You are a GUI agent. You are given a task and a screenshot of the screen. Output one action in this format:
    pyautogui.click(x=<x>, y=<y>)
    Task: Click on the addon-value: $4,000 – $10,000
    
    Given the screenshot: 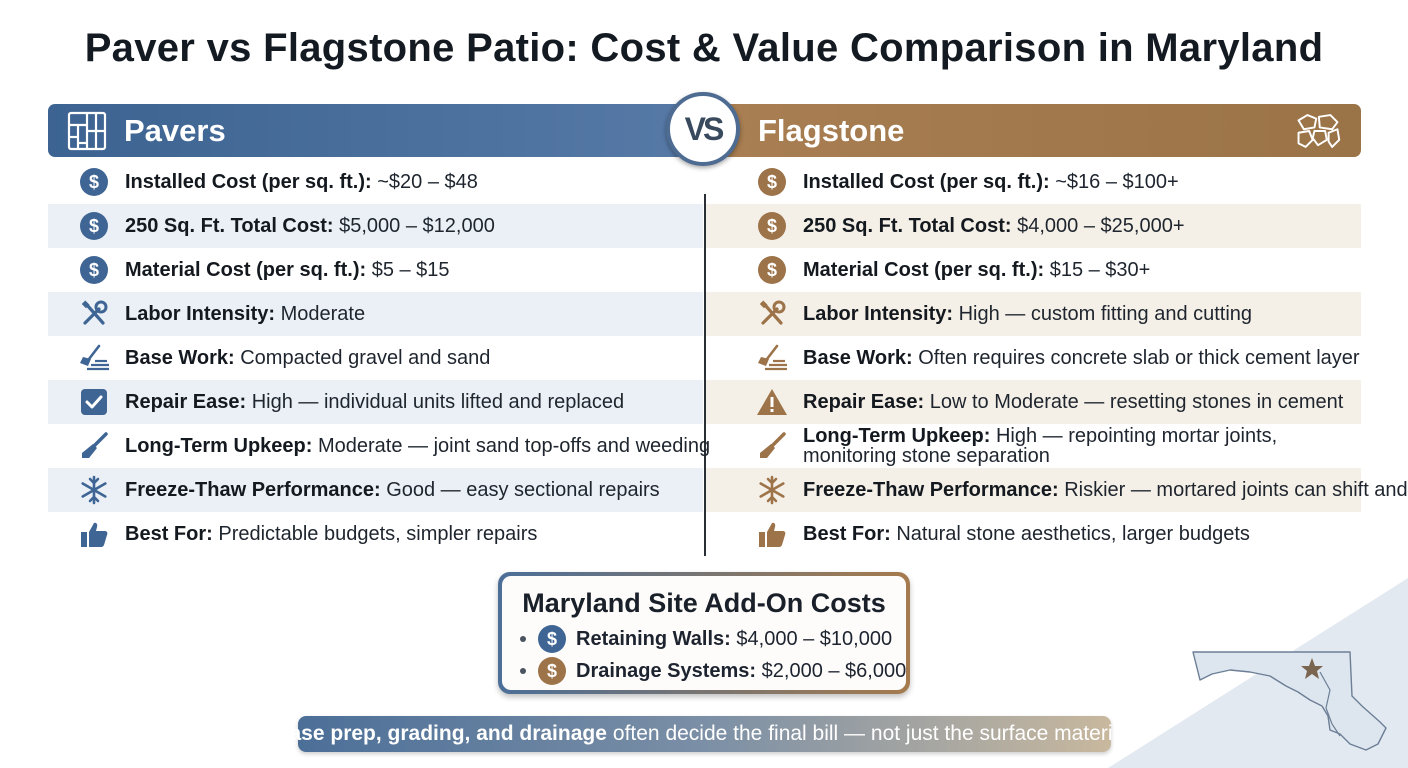 What is the action you would take?
    pyautogui.click(x=814, y=638)
    